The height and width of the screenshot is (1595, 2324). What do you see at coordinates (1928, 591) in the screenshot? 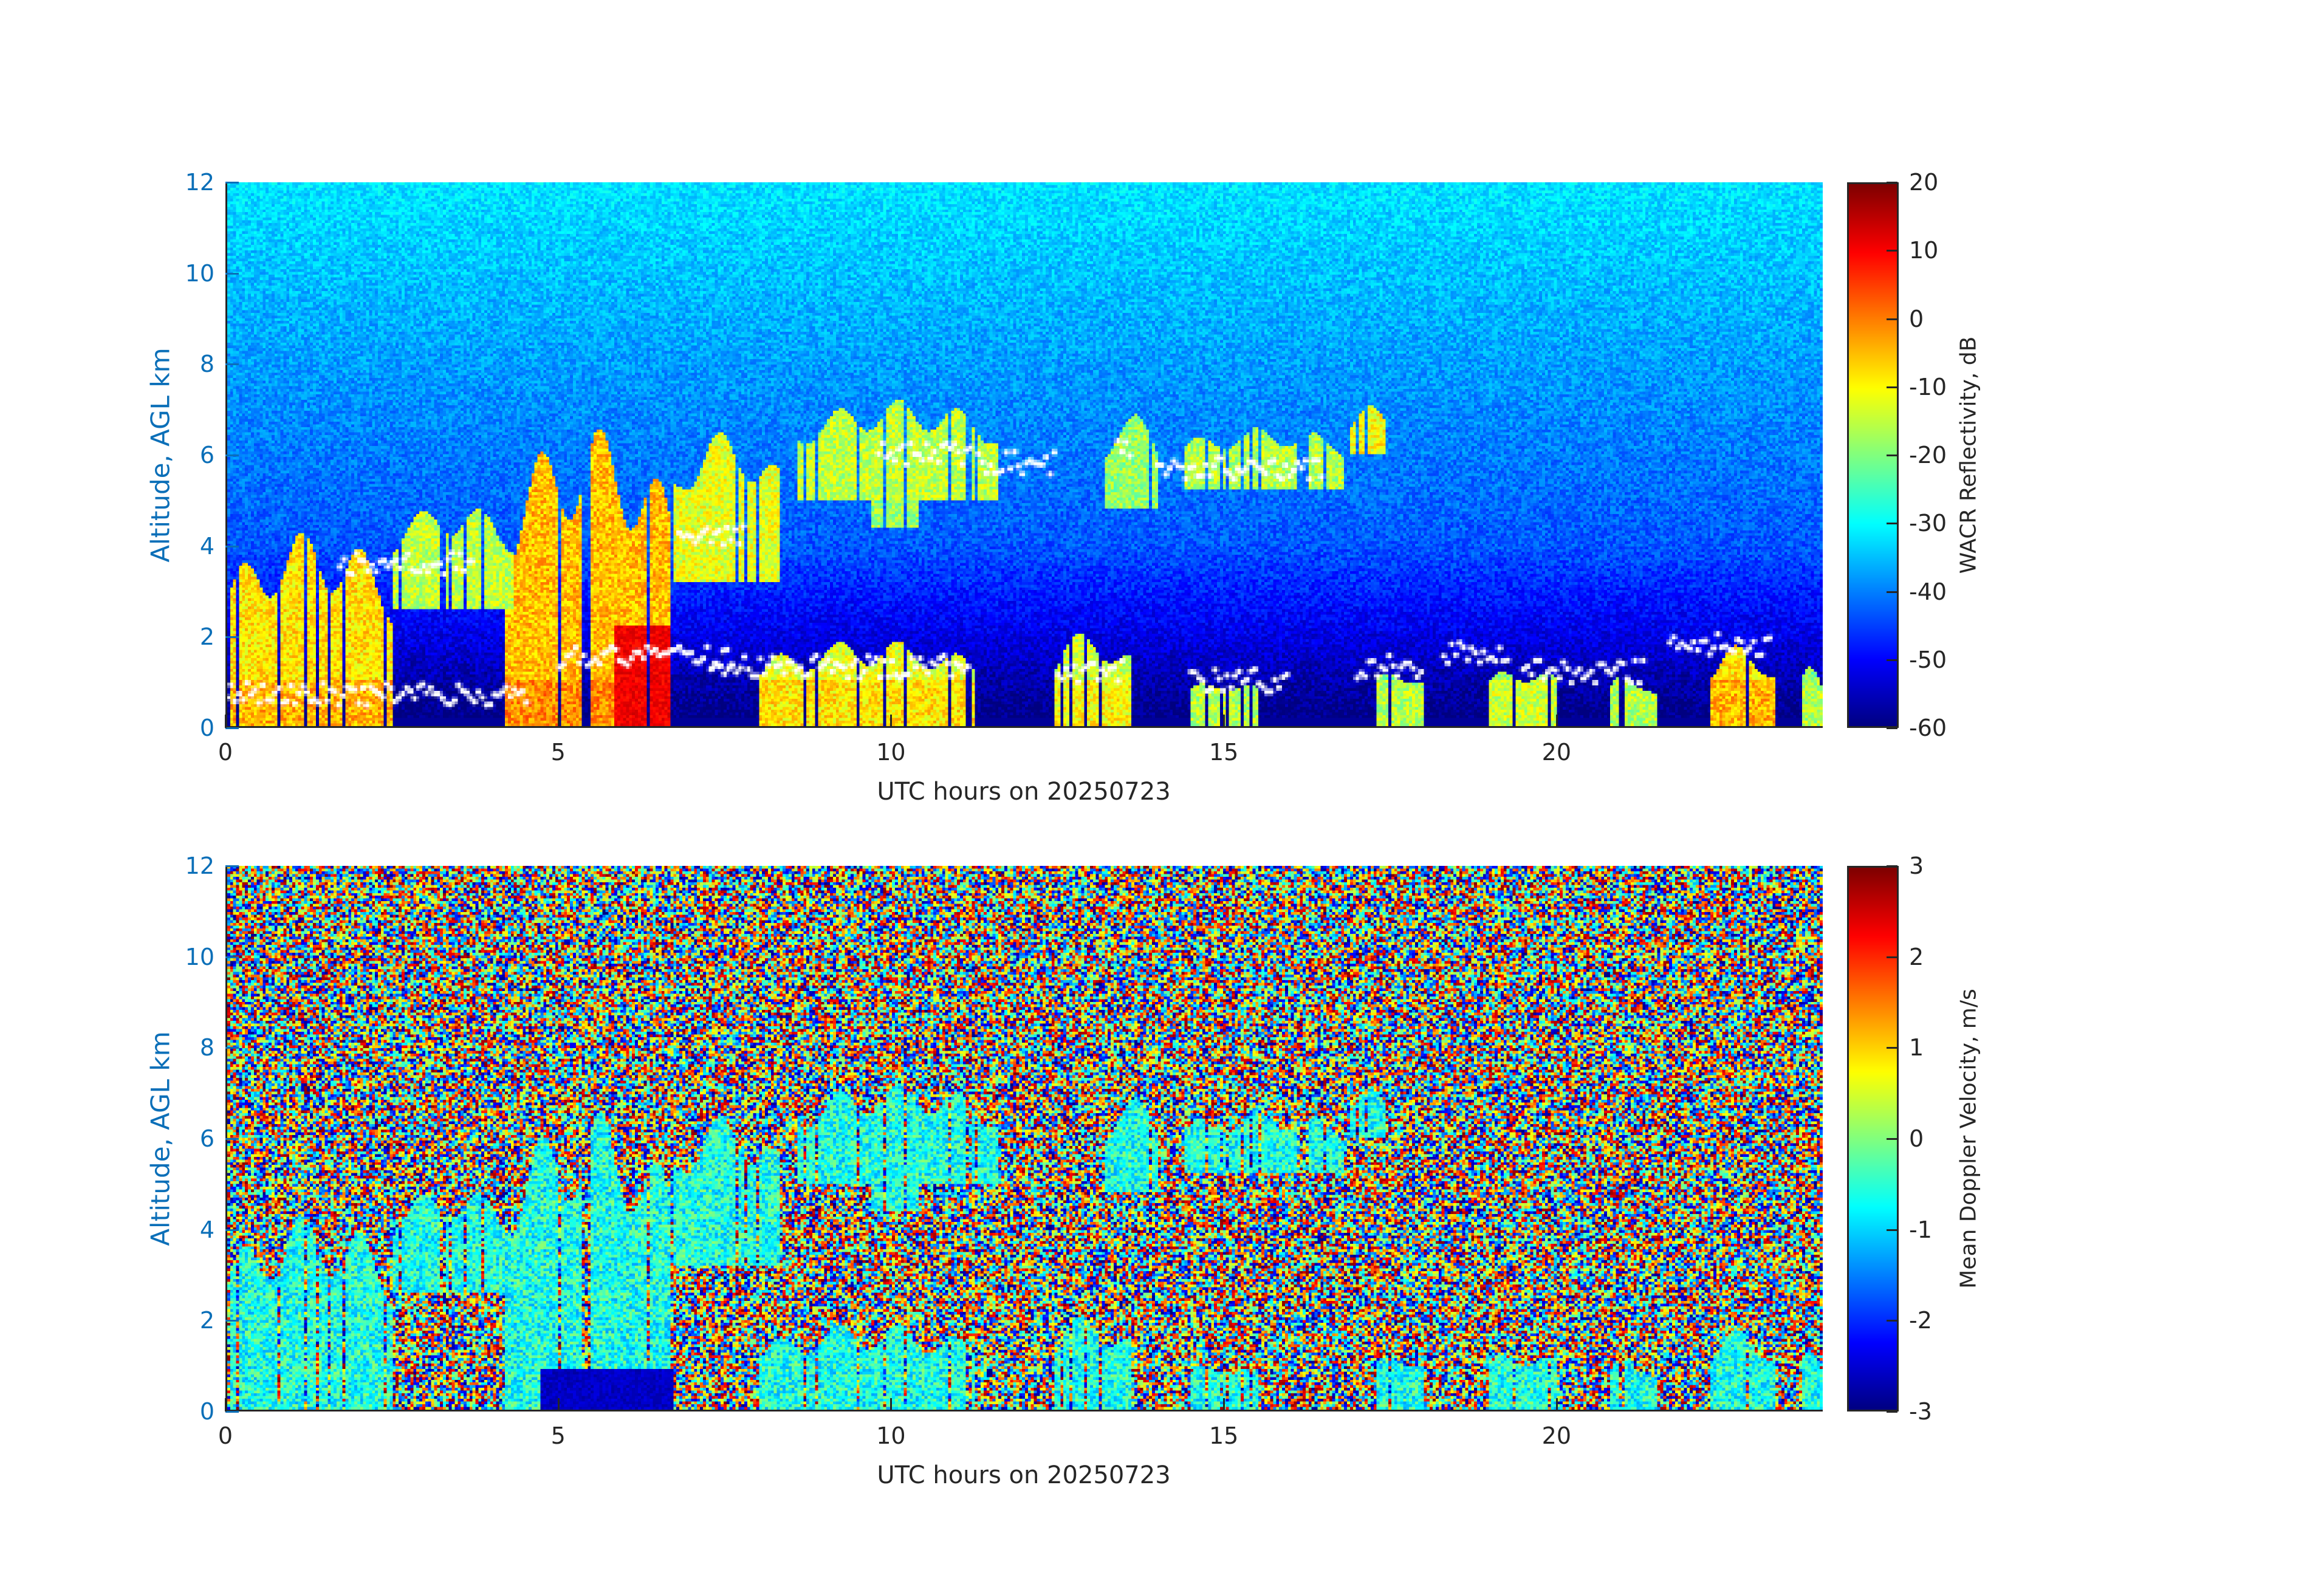
I see `colorbar-tick-label: -40` at bounding box center [1928, 591].